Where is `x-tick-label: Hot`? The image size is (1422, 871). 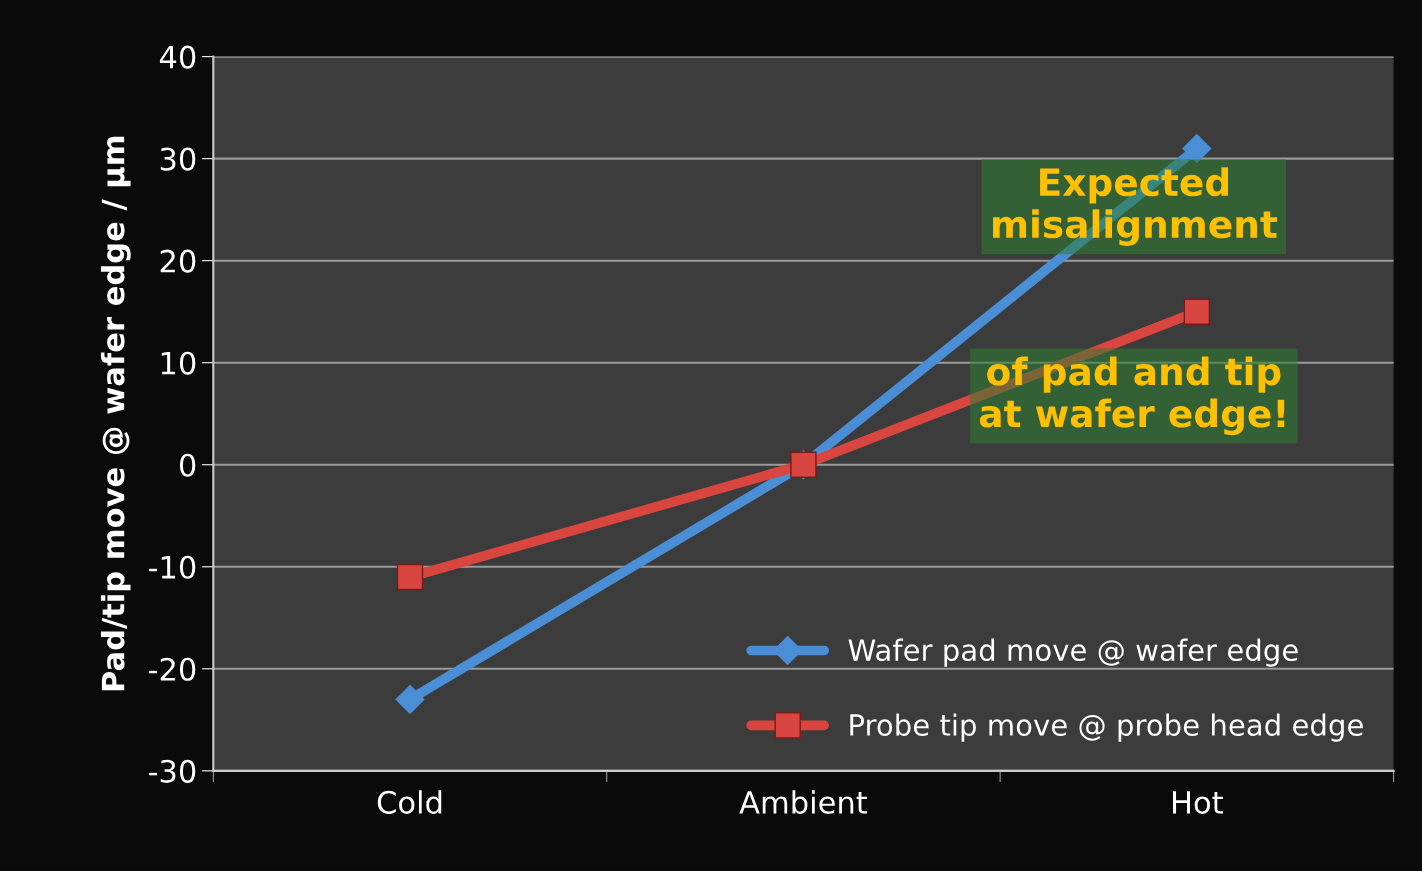
x-tick-label: Hot is located at coordinates (1198, 802).